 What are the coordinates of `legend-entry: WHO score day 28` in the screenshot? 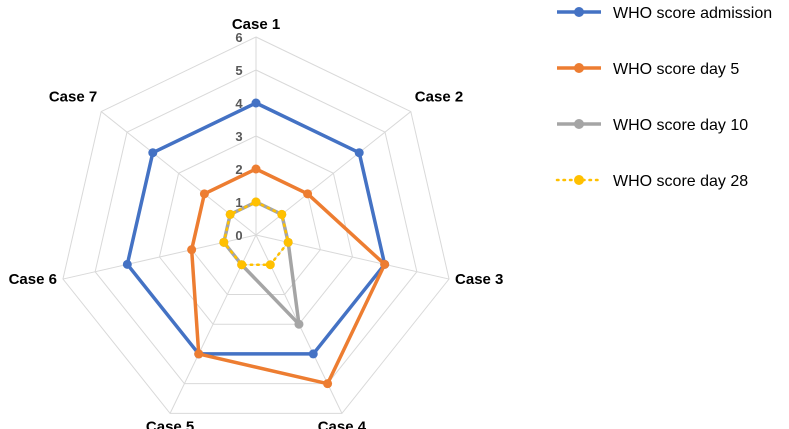 It's located at (651, 181).